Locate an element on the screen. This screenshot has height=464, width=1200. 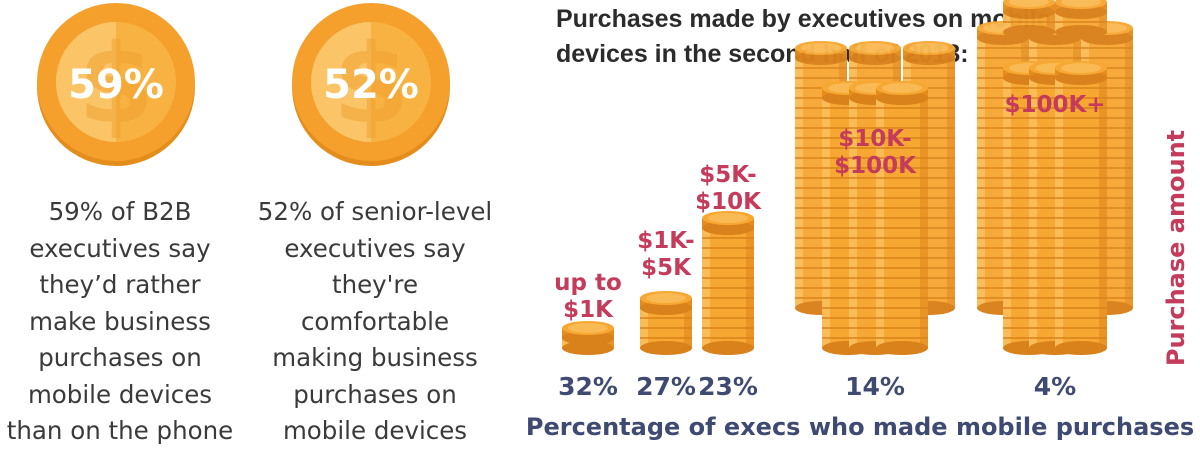
stat-value-59: 59% is located at coordinates (116, 85).